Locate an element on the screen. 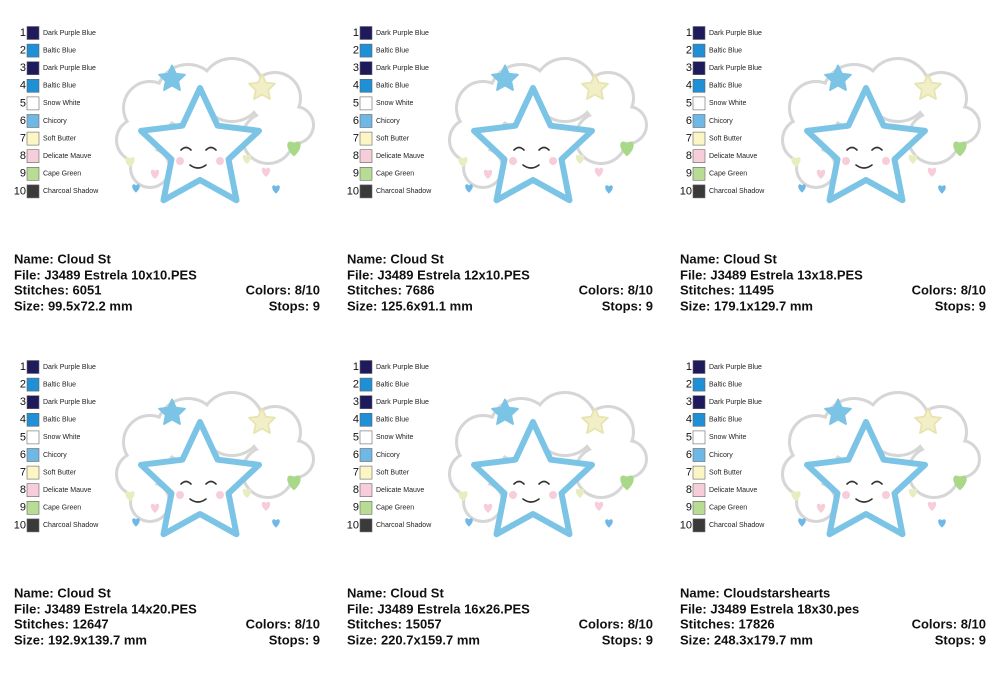  design-stitches: Stitches: 6051 is located at coordinates (57, 289).